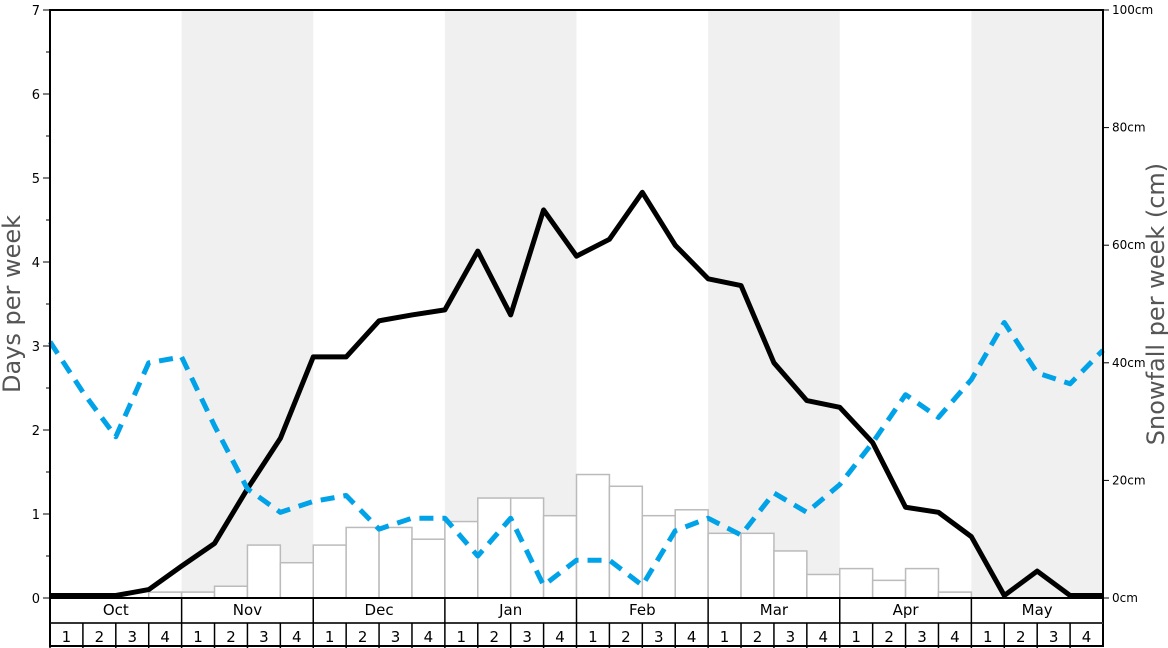 The height and width of the screenshot is (648, 1168). I want to click on month-label: Apr, so click(906, 610).